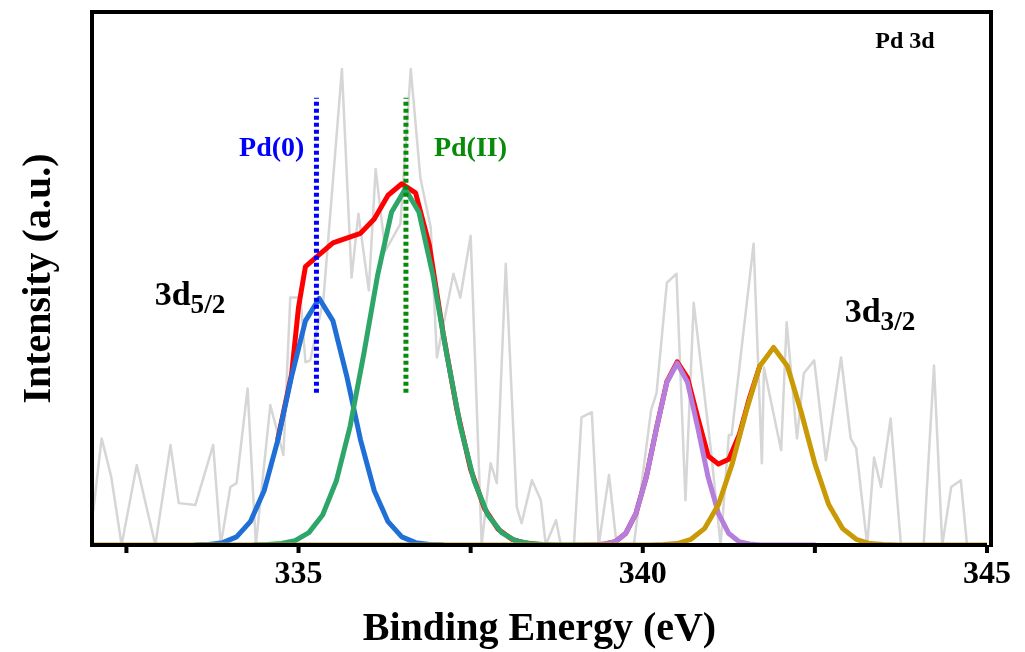  What do you see at coordinates (880, 314) in the screenshot?
I see `annotation: 3d$_{3/2}$` at bounding box center [880, 314].